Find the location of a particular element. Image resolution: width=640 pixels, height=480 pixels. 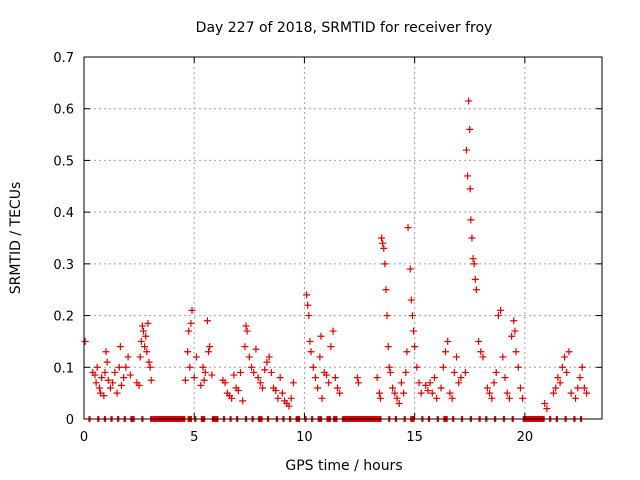

y-axis-label: SRMTID / TECUs is located at coordinates (16, 238).